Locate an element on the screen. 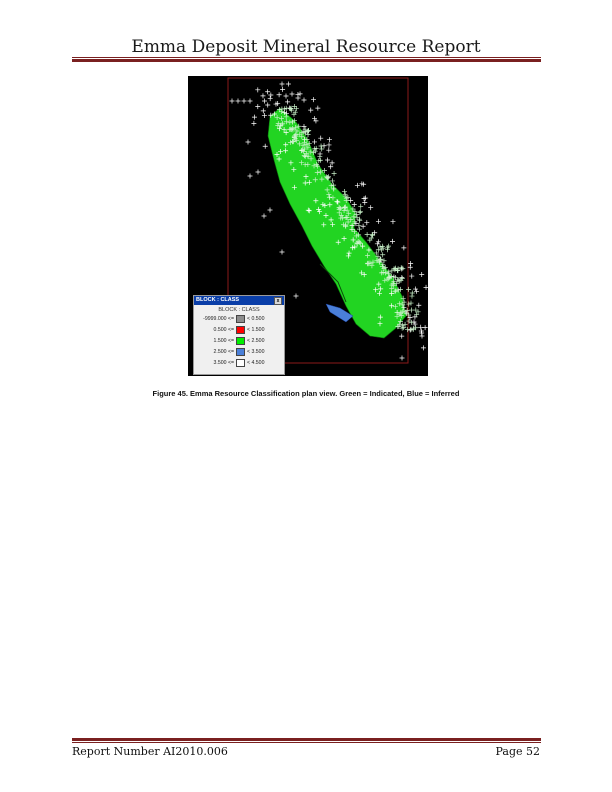  legend-subtitle: BLOCK : CLASS is located at coordinates (239, 310).